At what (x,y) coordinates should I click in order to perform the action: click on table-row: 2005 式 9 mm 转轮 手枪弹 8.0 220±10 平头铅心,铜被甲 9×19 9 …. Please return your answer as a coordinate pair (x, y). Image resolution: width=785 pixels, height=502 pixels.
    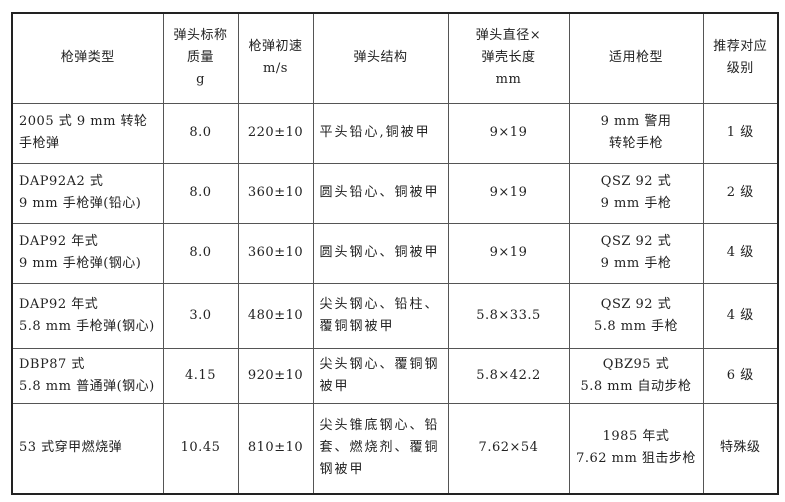
    Looking at the image, I should click on (395, 133).